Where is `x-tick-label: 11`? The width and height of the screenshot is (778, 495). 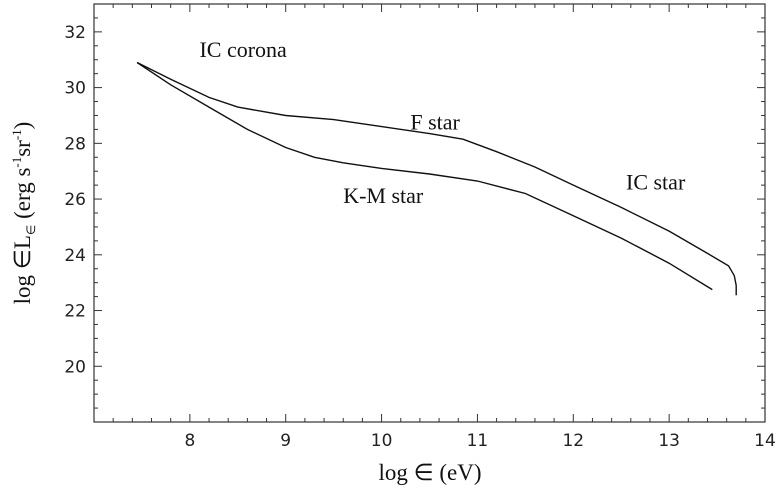
x-tick-label: 11 is located at coordinates (478, 441).